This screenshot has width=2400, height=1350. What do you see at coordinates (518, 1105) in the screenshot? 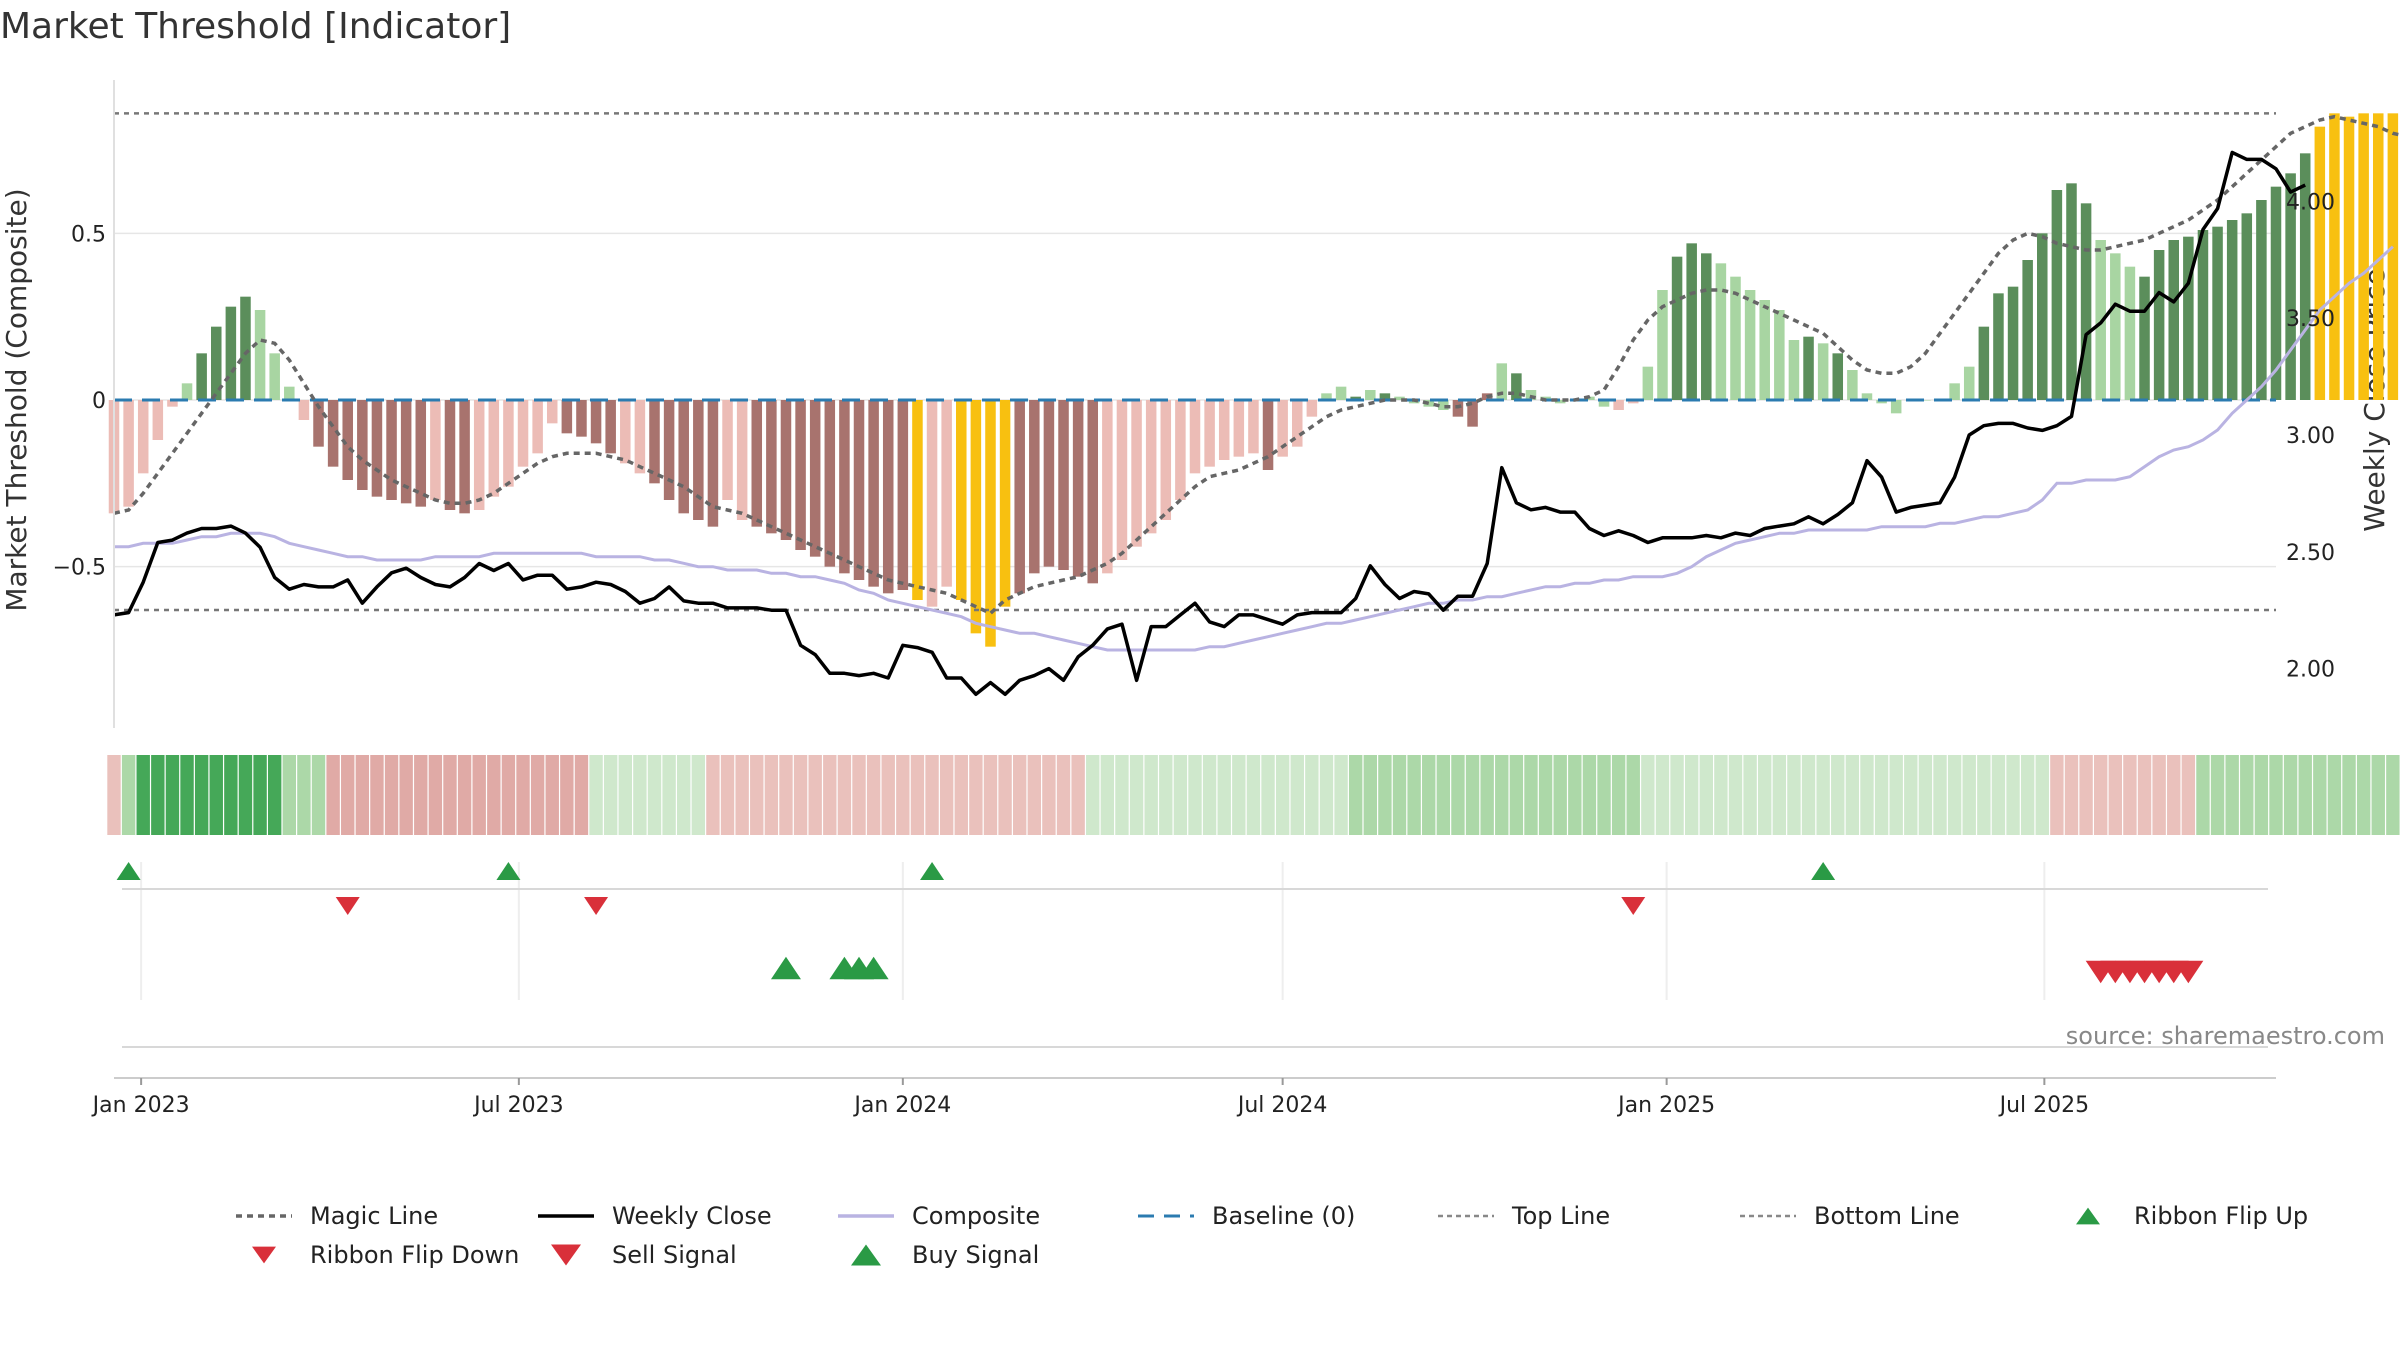
I see `x-tick-label-1: Jul 2023` at bounding box center [518, 1105].